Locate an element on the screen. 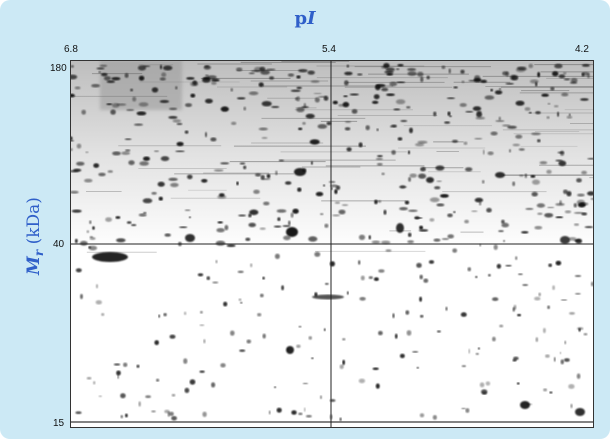 This screenshot has width=610, height=439. x-tick-5-4: 5.4 is located at coordinates (329, 49).